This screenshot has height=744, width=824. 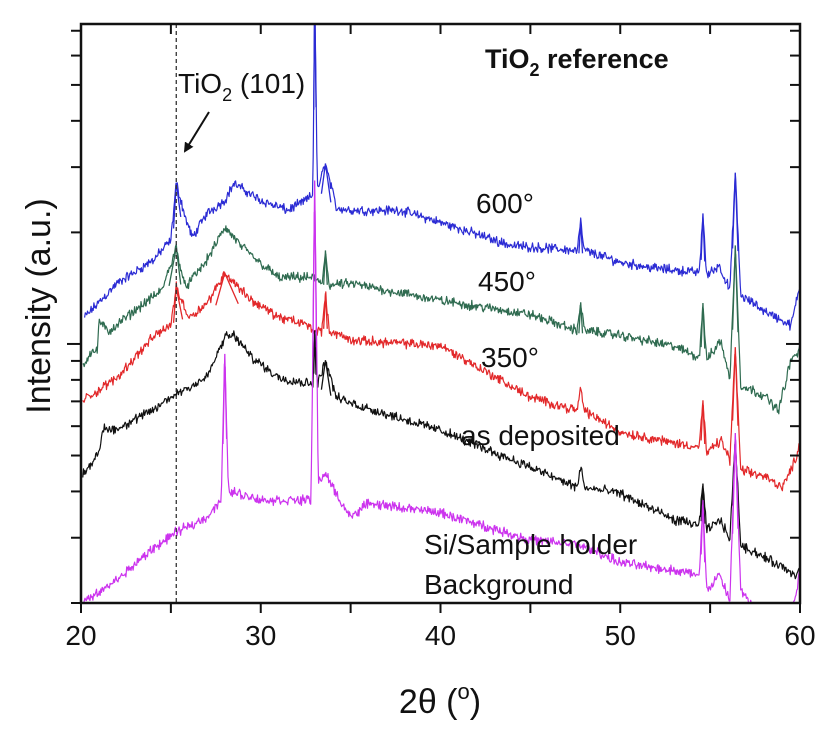 What do you see at coordinates (39, 305) in the screenshot?
I see `y-axis-title: Intensity (a.u.)` at bounding box center [39, 305].